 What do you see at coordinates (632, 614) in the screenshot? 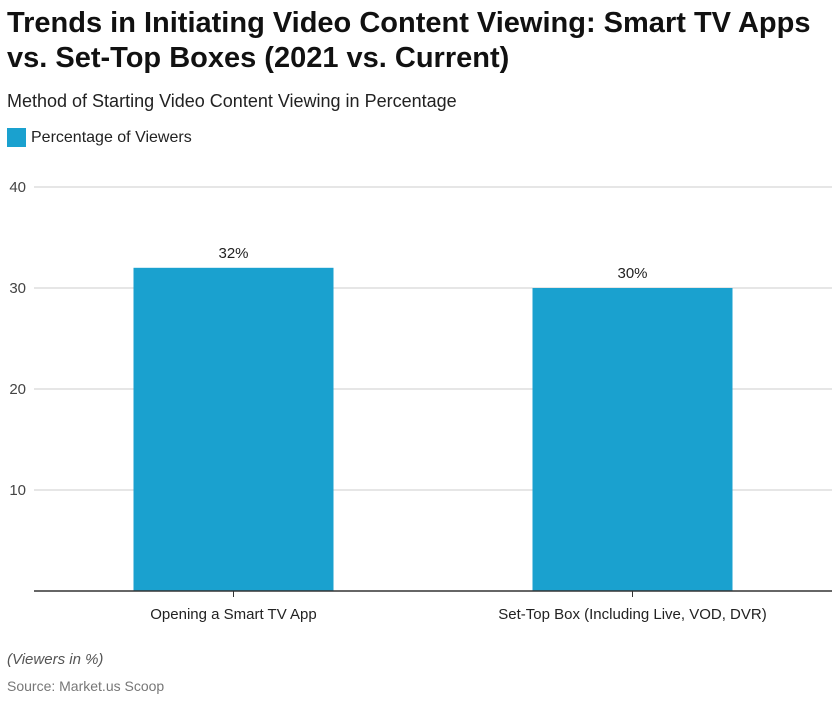
I see `category-label: Set-Top Box (Including Live, VOD, DVR)` at bounding box center [632, 614].